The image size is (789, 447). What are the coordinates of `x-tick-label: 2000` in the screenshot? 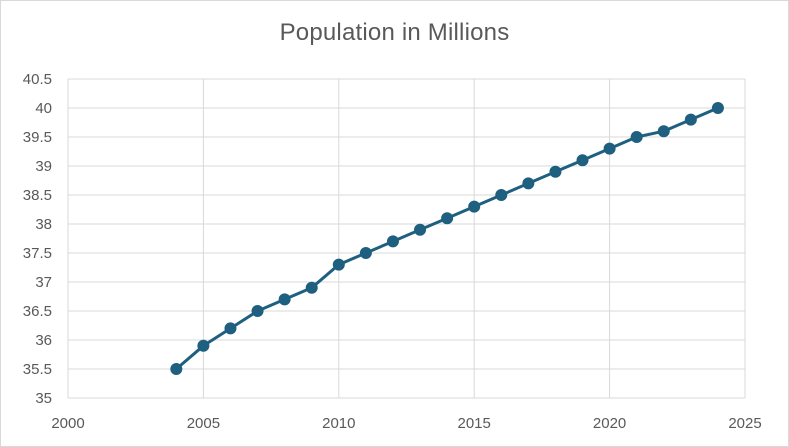 It's located at (67, 423).